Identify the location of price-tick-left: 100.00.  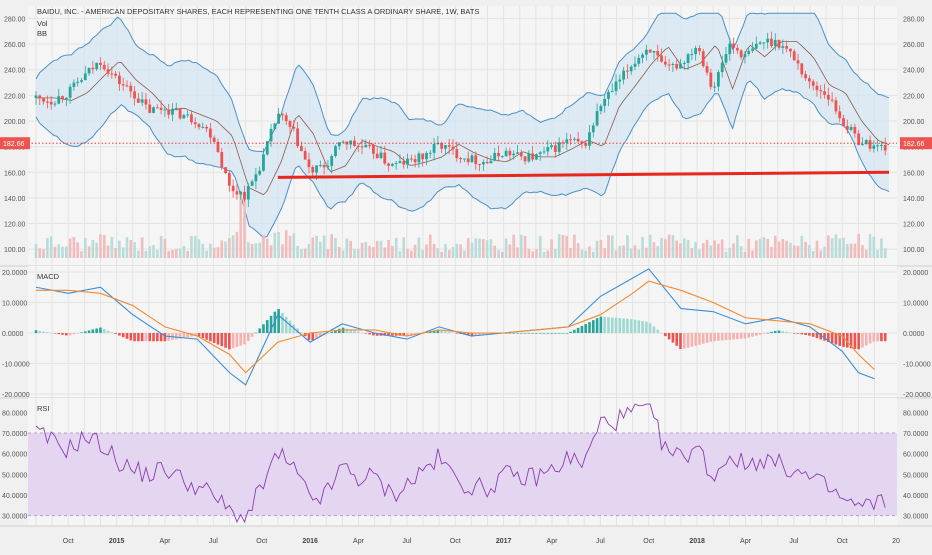
(15, 250).